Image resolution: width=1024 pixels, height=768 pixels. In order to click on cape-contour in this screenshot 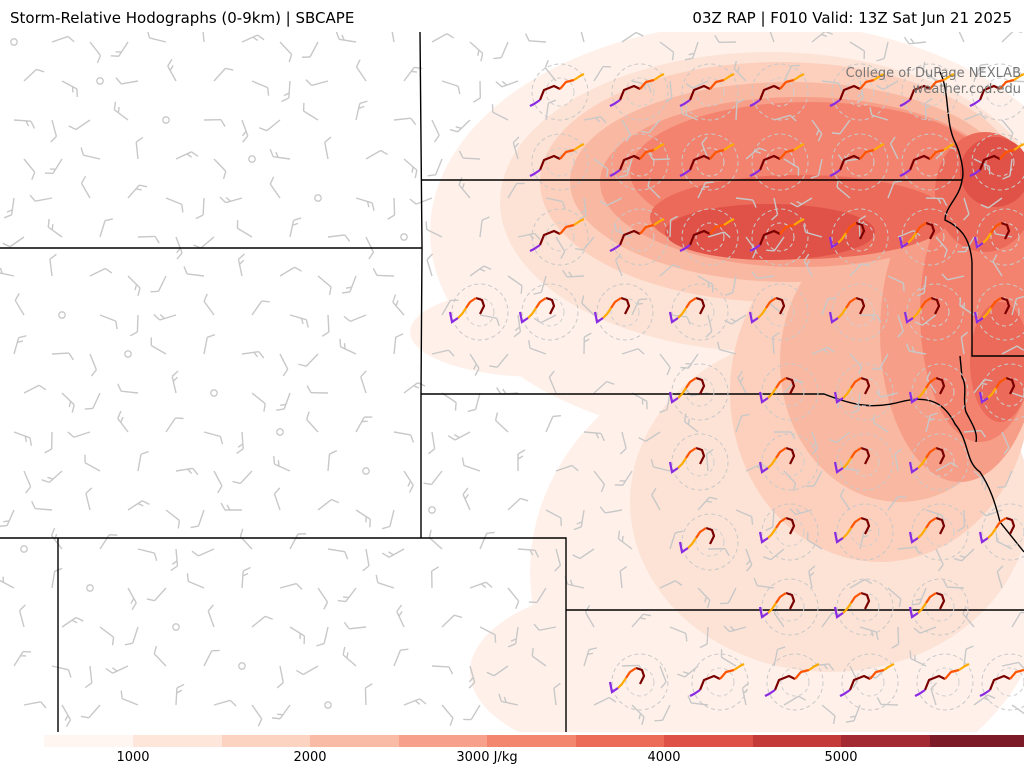, I will do `click(992, 172)`.